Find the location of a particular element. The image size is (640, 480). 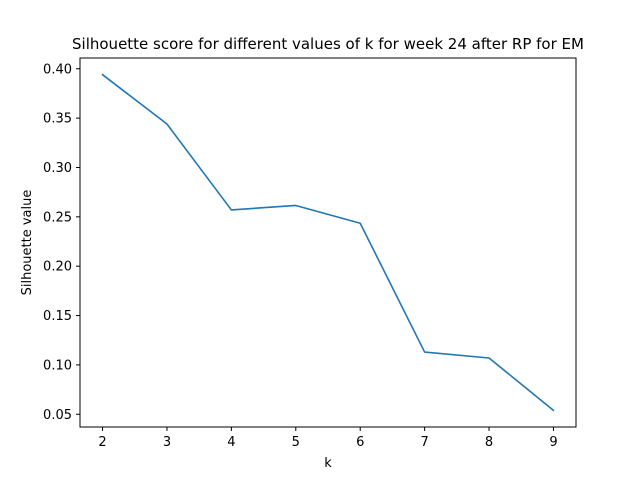

x-tick-label: 5 is located at coordinates (296, 442).